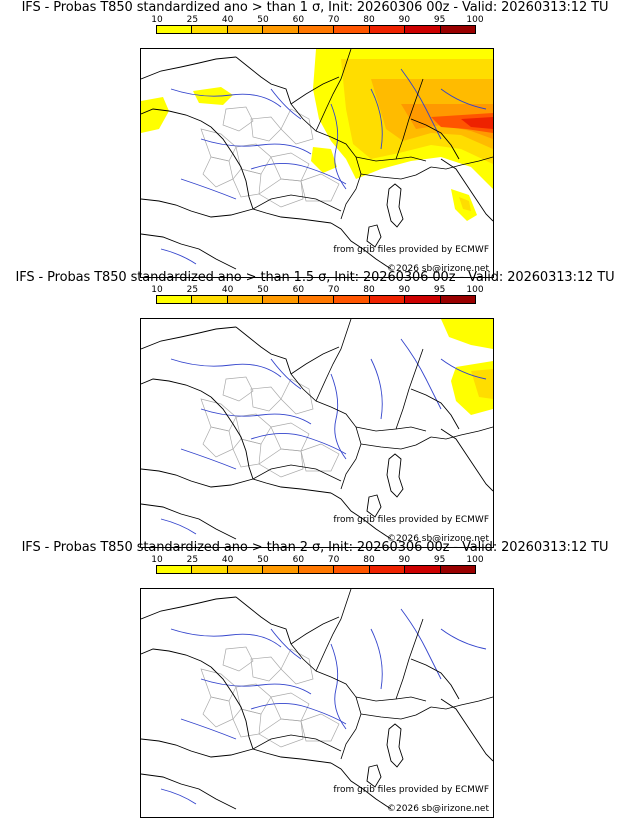 The width and height of the screenshot is (630, 828). What do you see at coordinates (411, 520) in the screenshot?
I see `credit-source: from grib files provided by ECMWF` at bounding box center [411, 520].